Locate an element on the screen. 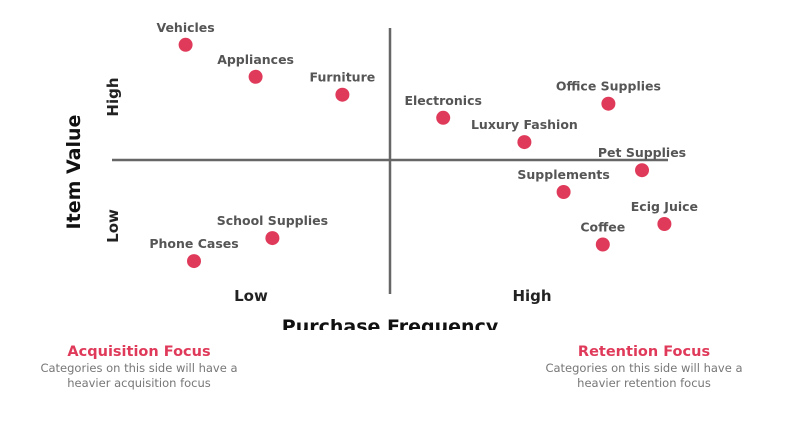 Image resolution: width=786 pixels, height=423 pixels. point-label-ecig-juice: Ecig Juice is located at coordinates (664, 206).